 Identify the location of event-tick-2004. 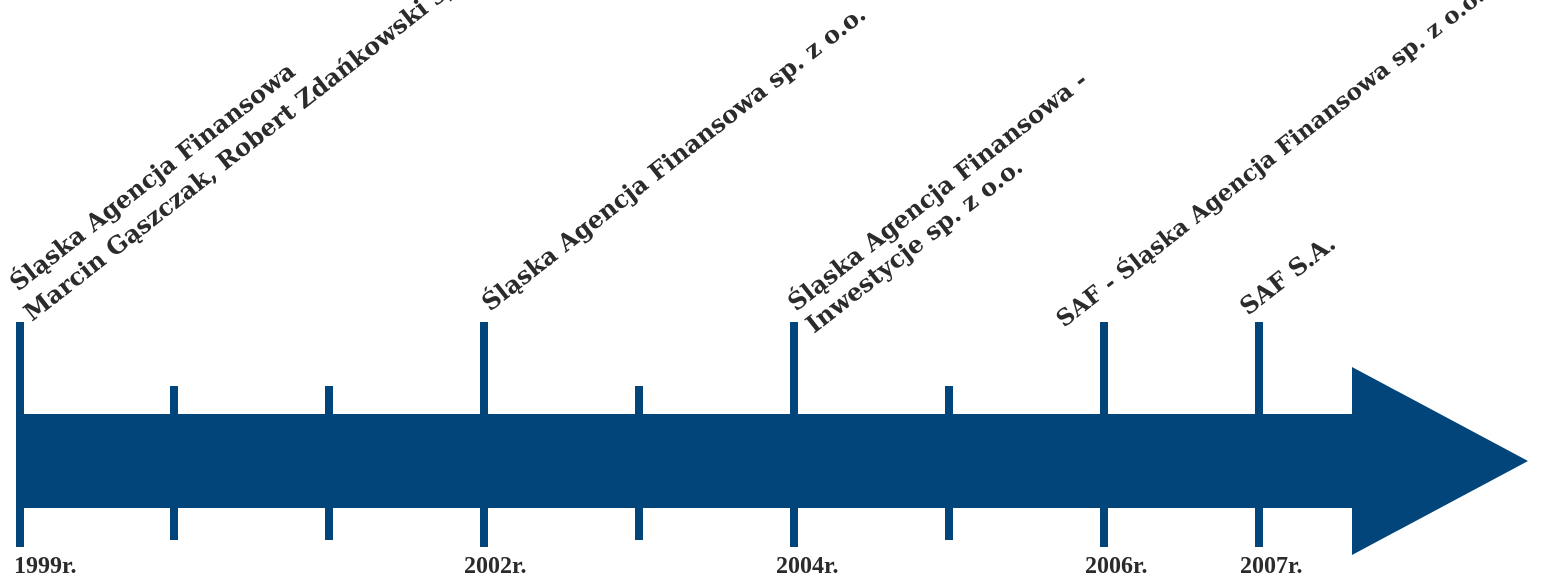
(794, 434).